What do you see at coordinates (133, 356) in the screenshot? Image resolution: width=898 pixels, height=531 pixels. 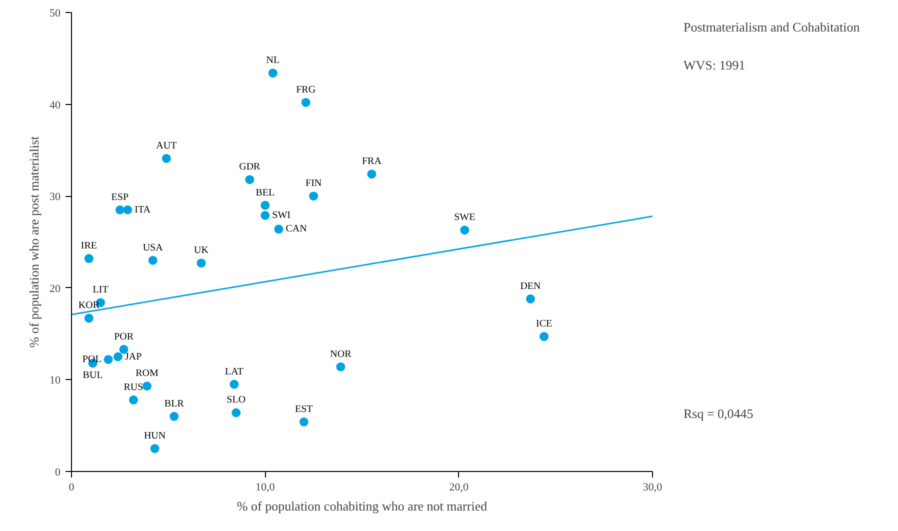 I see `annotation: JAP` at bounding box center [133, 356].